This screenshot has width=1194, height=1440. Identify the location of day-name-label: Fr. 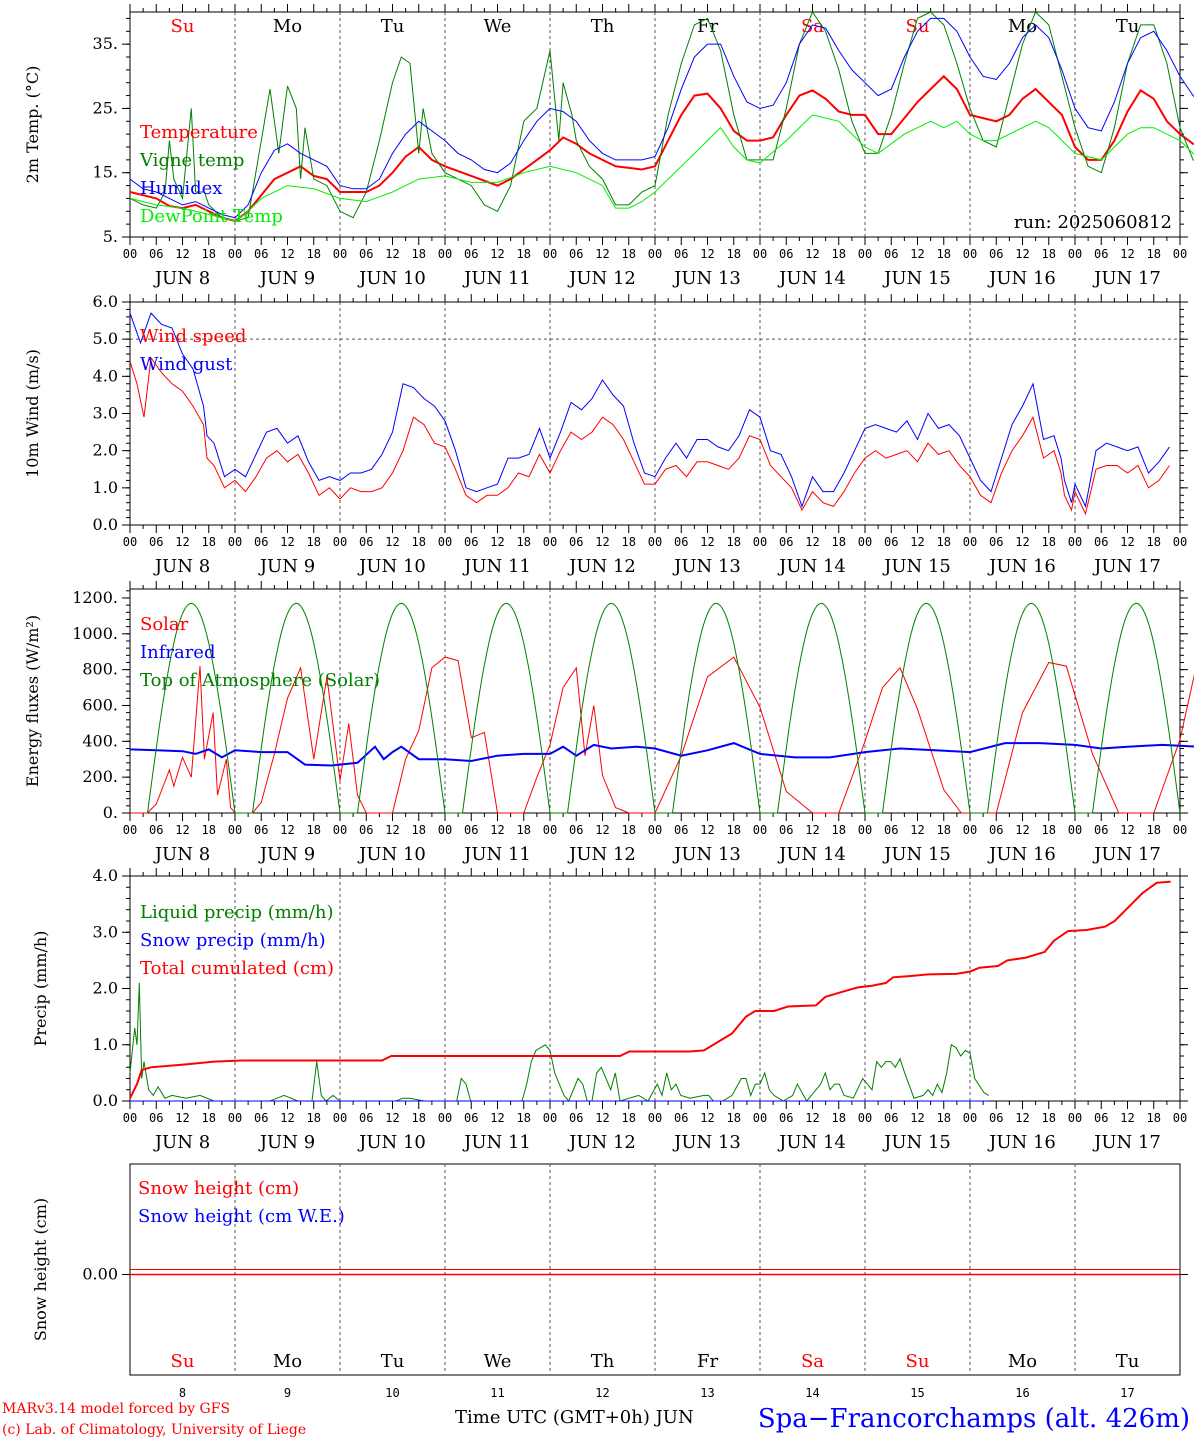
(707, 1361).